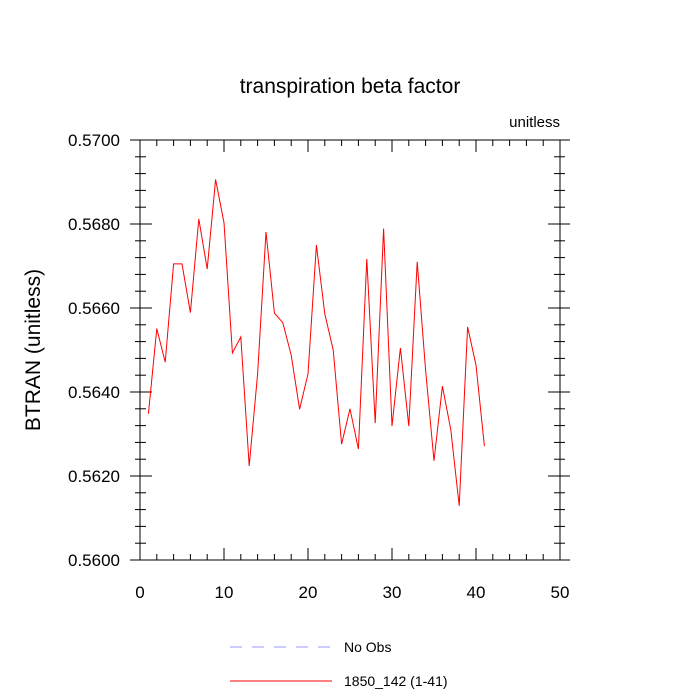 Image resolution: width=700 pixels, height=700 pixels. Describe the element at coordinates (350, 86) in the screenshot. I see `chart-title: transpiration beta factor` at that location.